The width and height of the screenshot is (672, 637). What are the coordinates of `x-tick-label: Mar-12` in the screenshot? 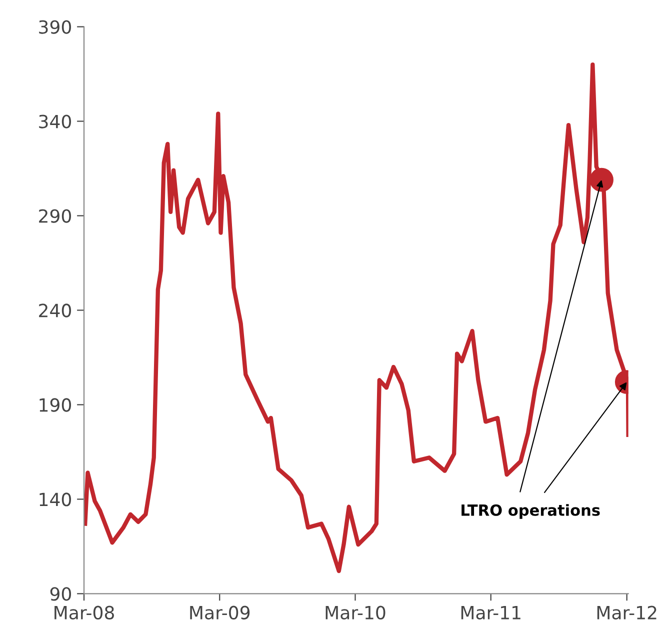 It's located at (626, 613).